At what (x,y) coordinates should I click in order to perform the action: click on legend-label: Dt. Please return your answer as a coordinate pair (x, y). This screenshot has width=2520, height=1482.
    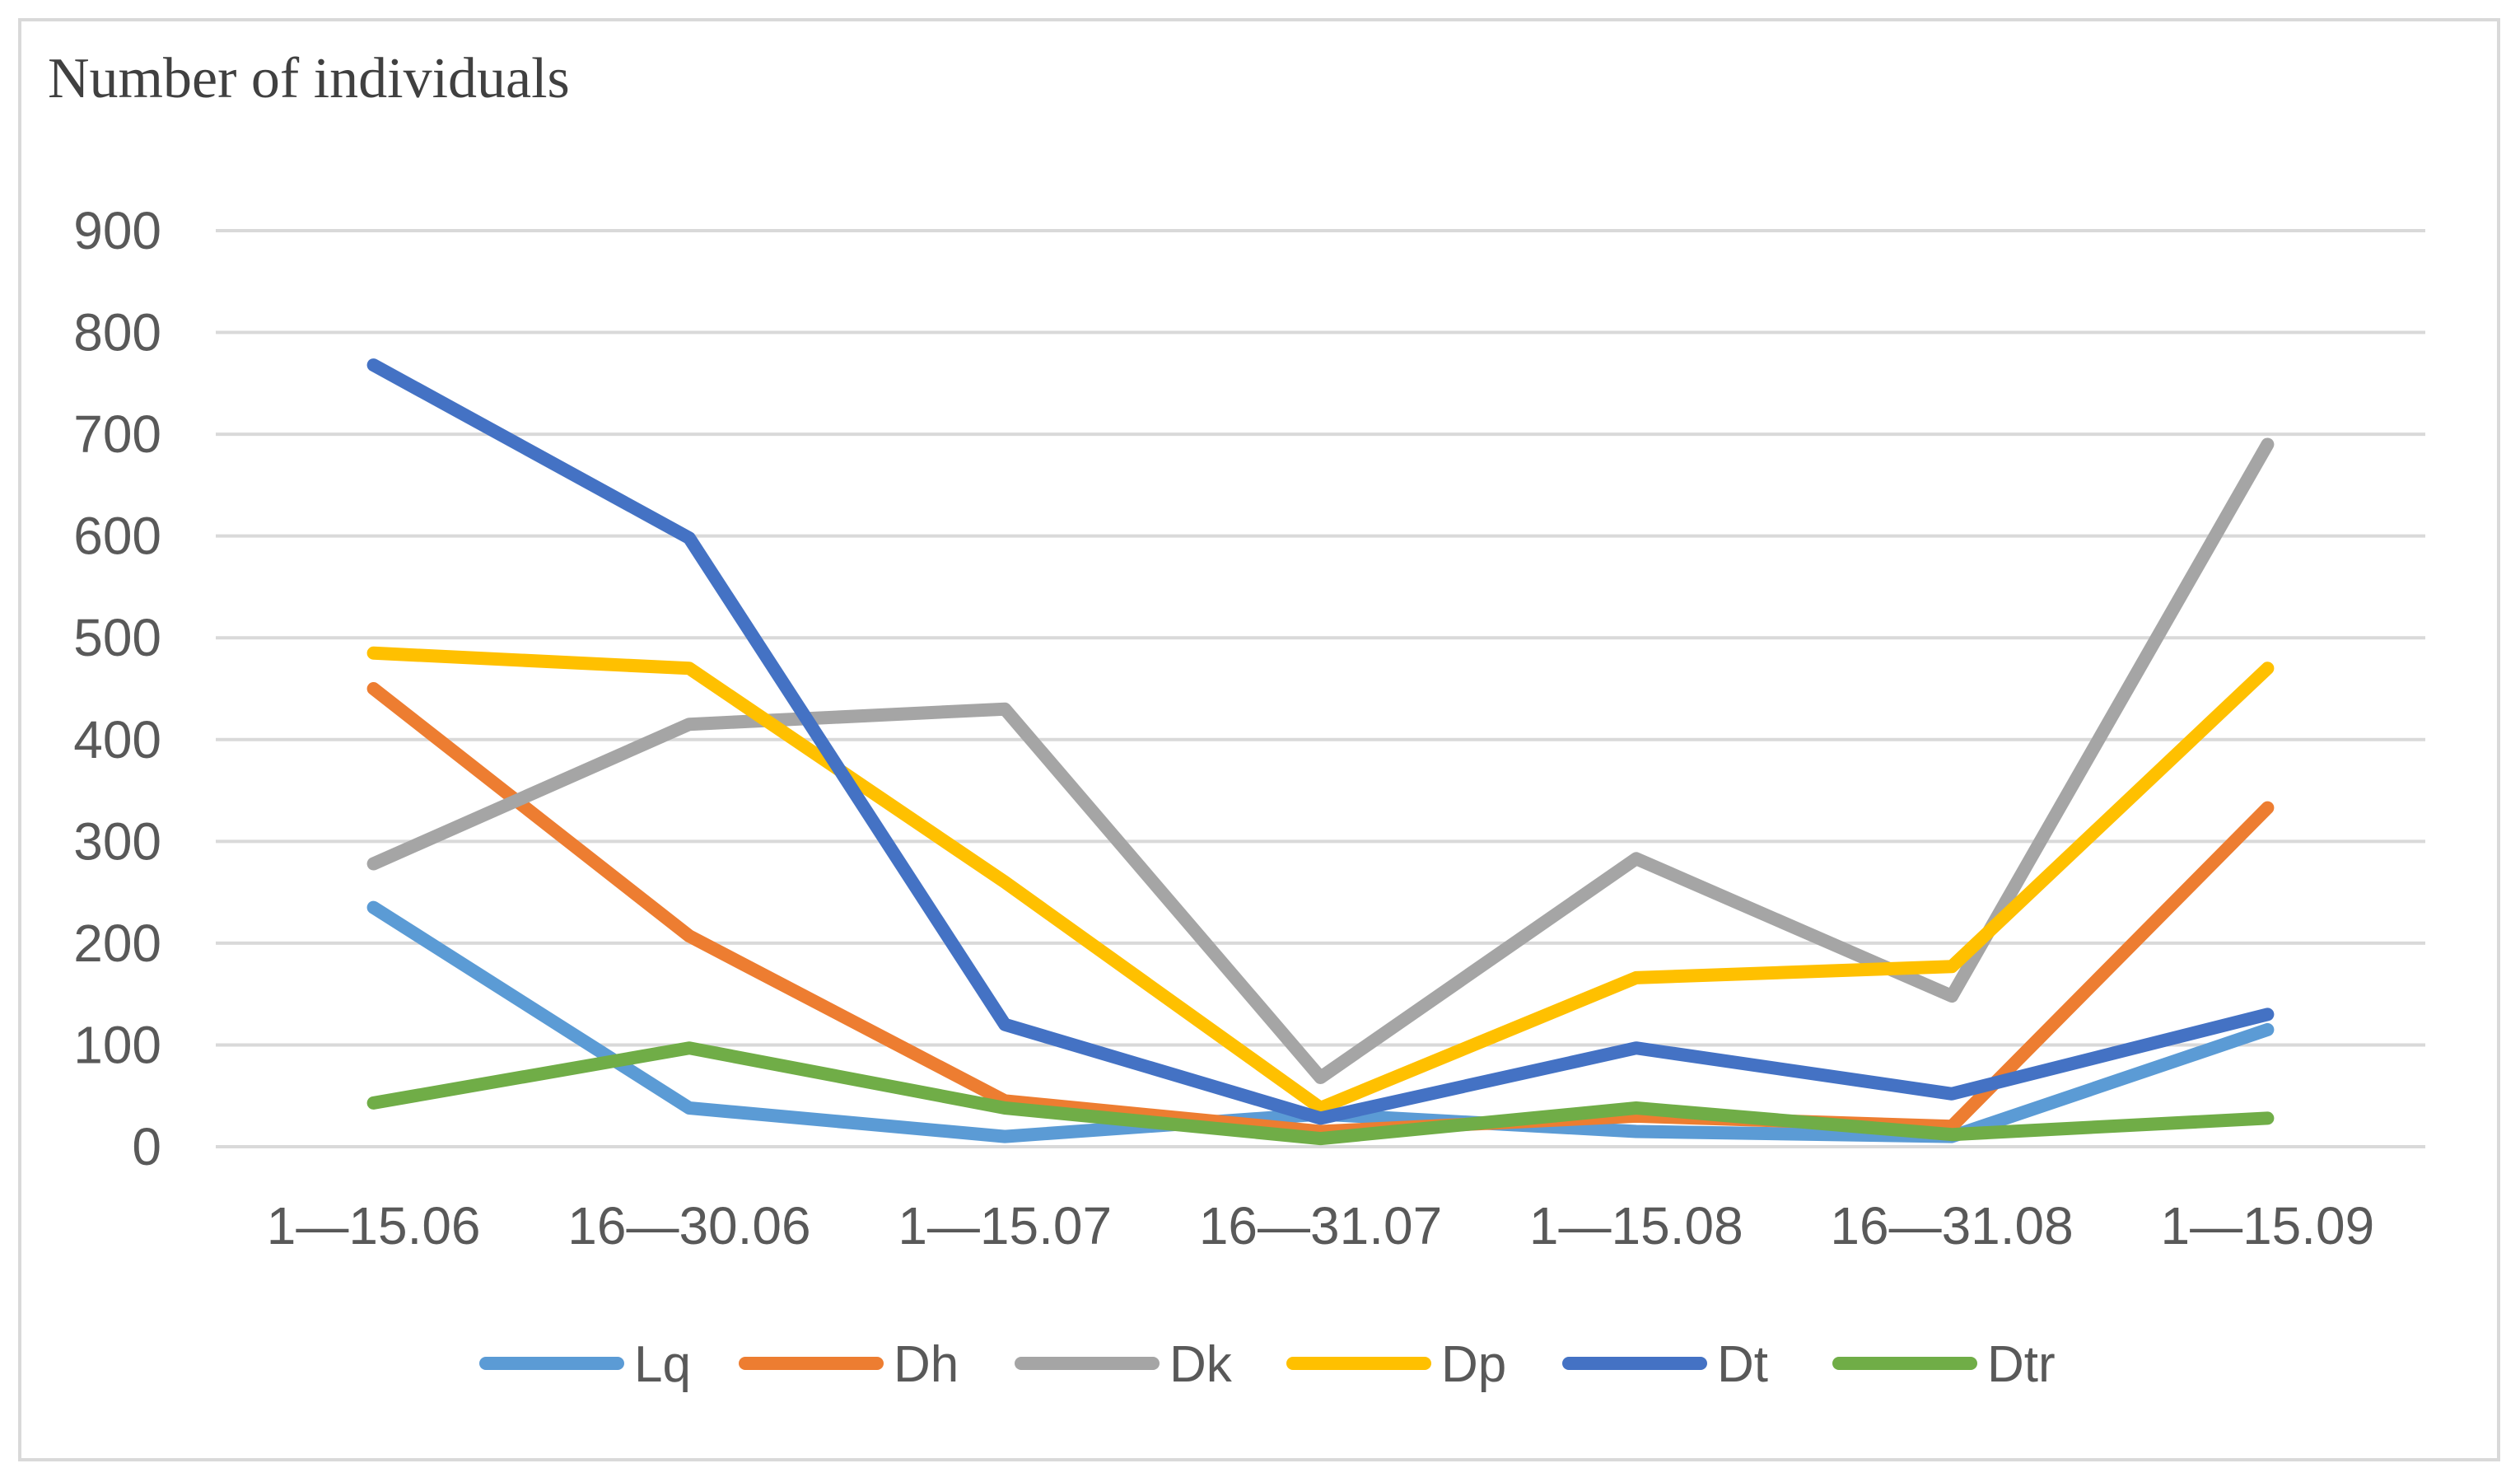
    Looking at the image, I should click on (1742, 1364).